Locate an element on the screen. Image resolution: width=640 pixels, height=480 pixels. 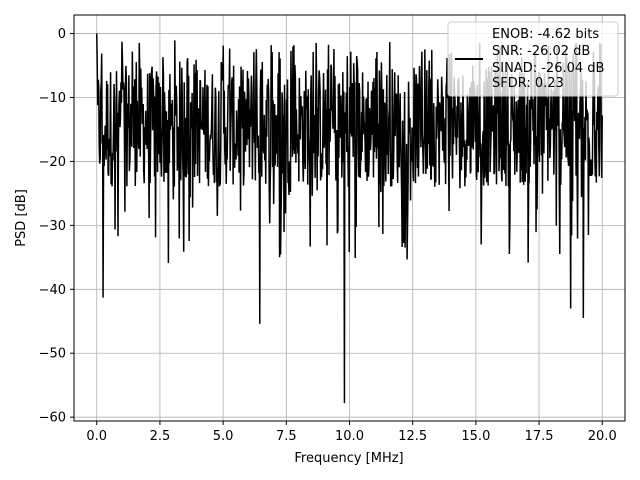
y-tick-label: −10 is located at coordinates (52, 98).